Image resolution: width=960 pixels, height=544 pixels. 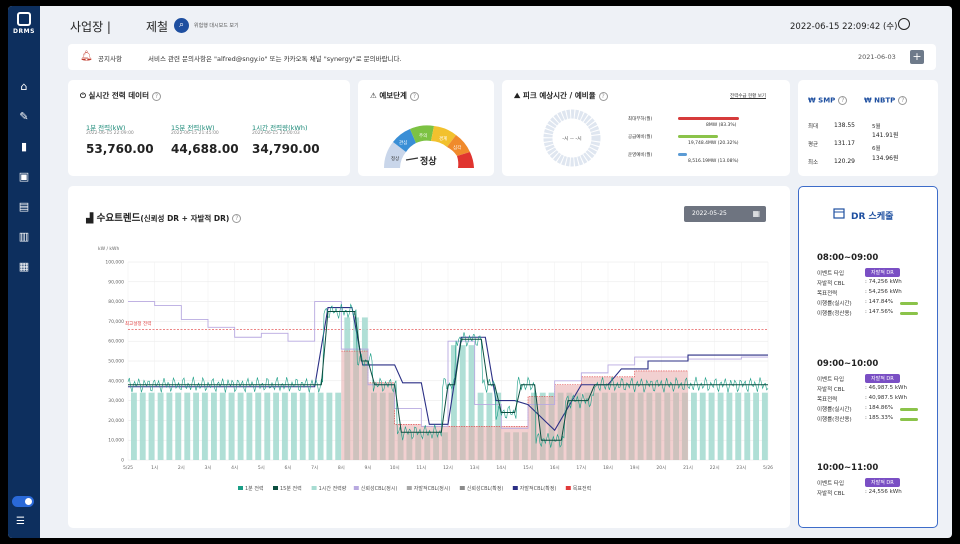 What do you see at coordinates (561, 95) in the screenshot?
I see `peak-title: ⛰ 피크 예상시간 / 예비율?` at bounding box center [561, 95].